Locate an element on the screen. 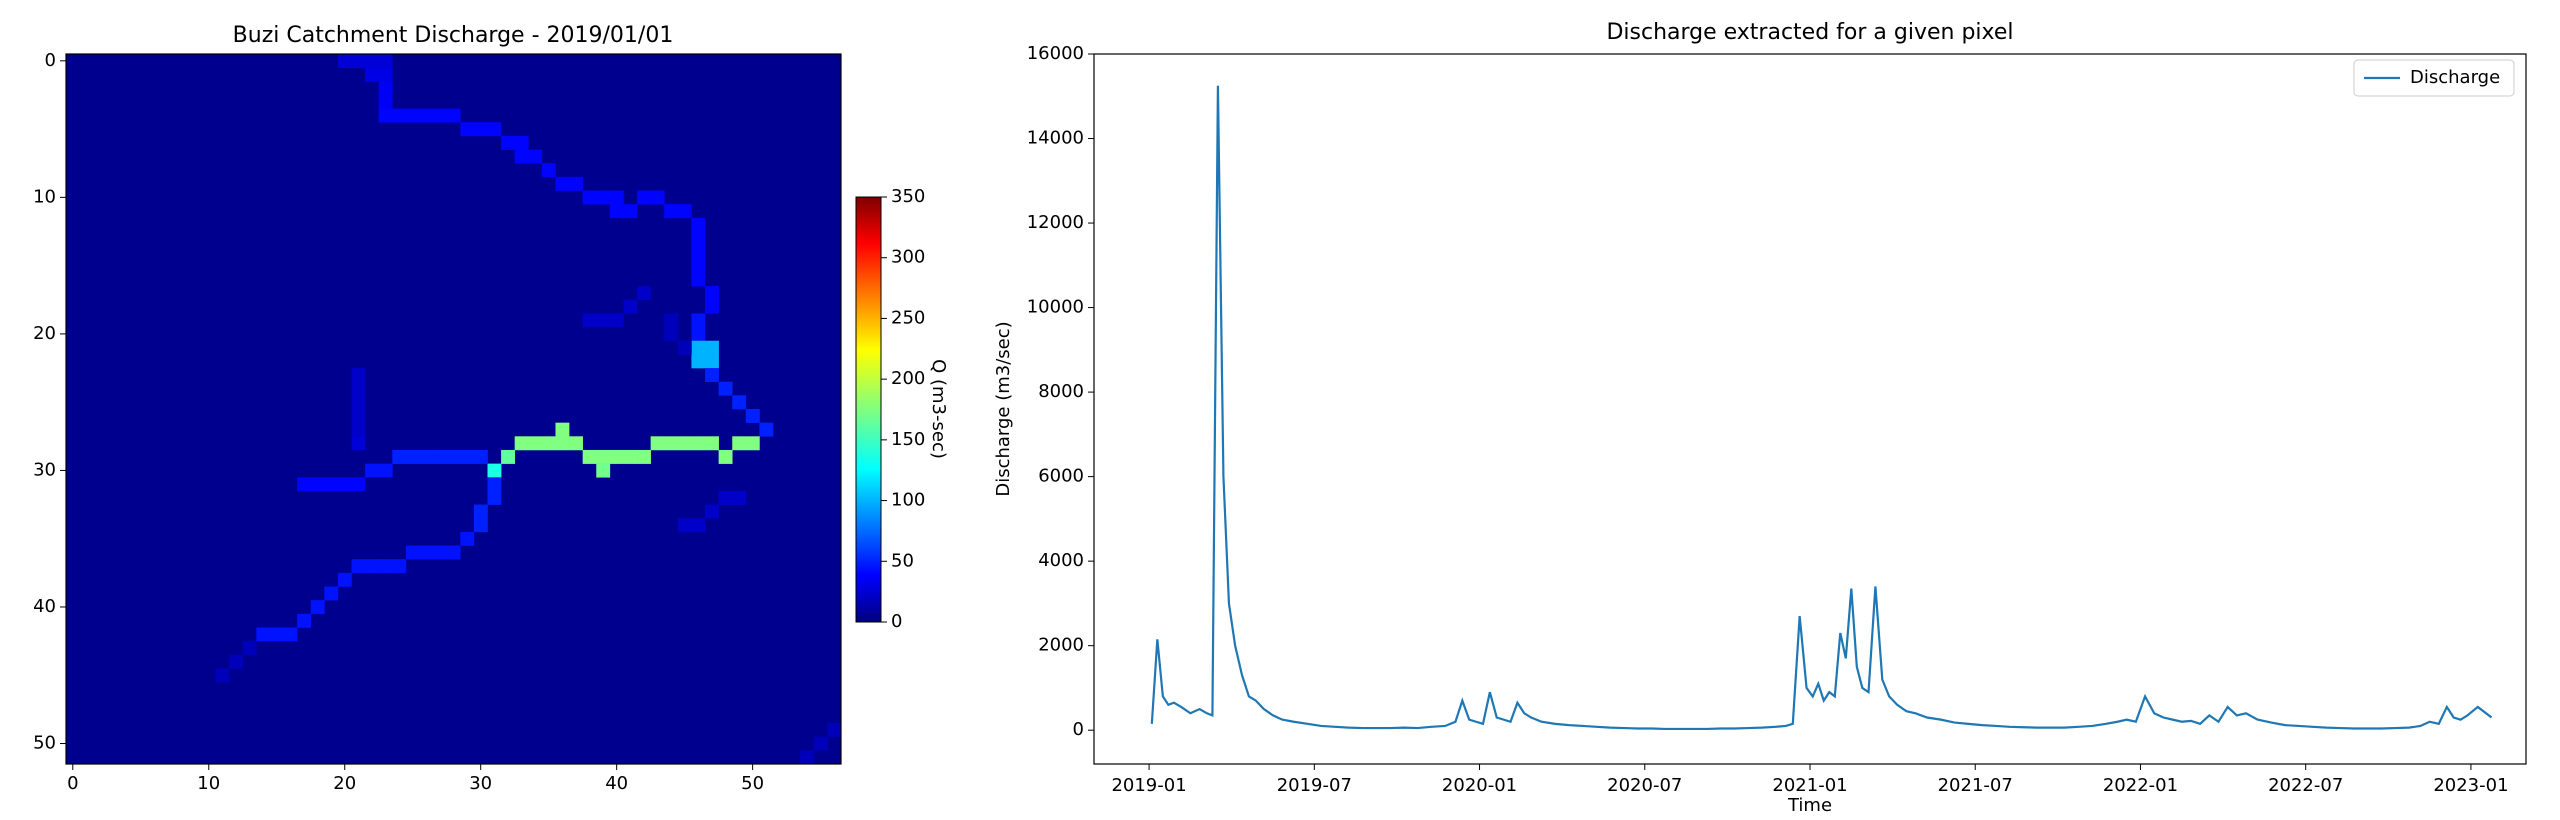 This screenshot has height=820, width=2560. y-tick-label: 10 is located at coordinates (44, 196).